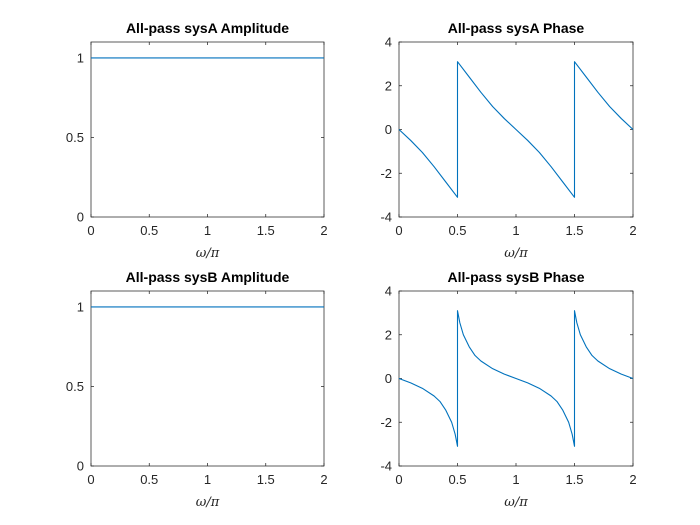 Image resolution: width=700 pixels, height=525 pixels. What do you see at coordinates (207, 28) in the screenshot?
I see `plot-title: All-pass sysA Amplitude` at bounding box center [207, 28].